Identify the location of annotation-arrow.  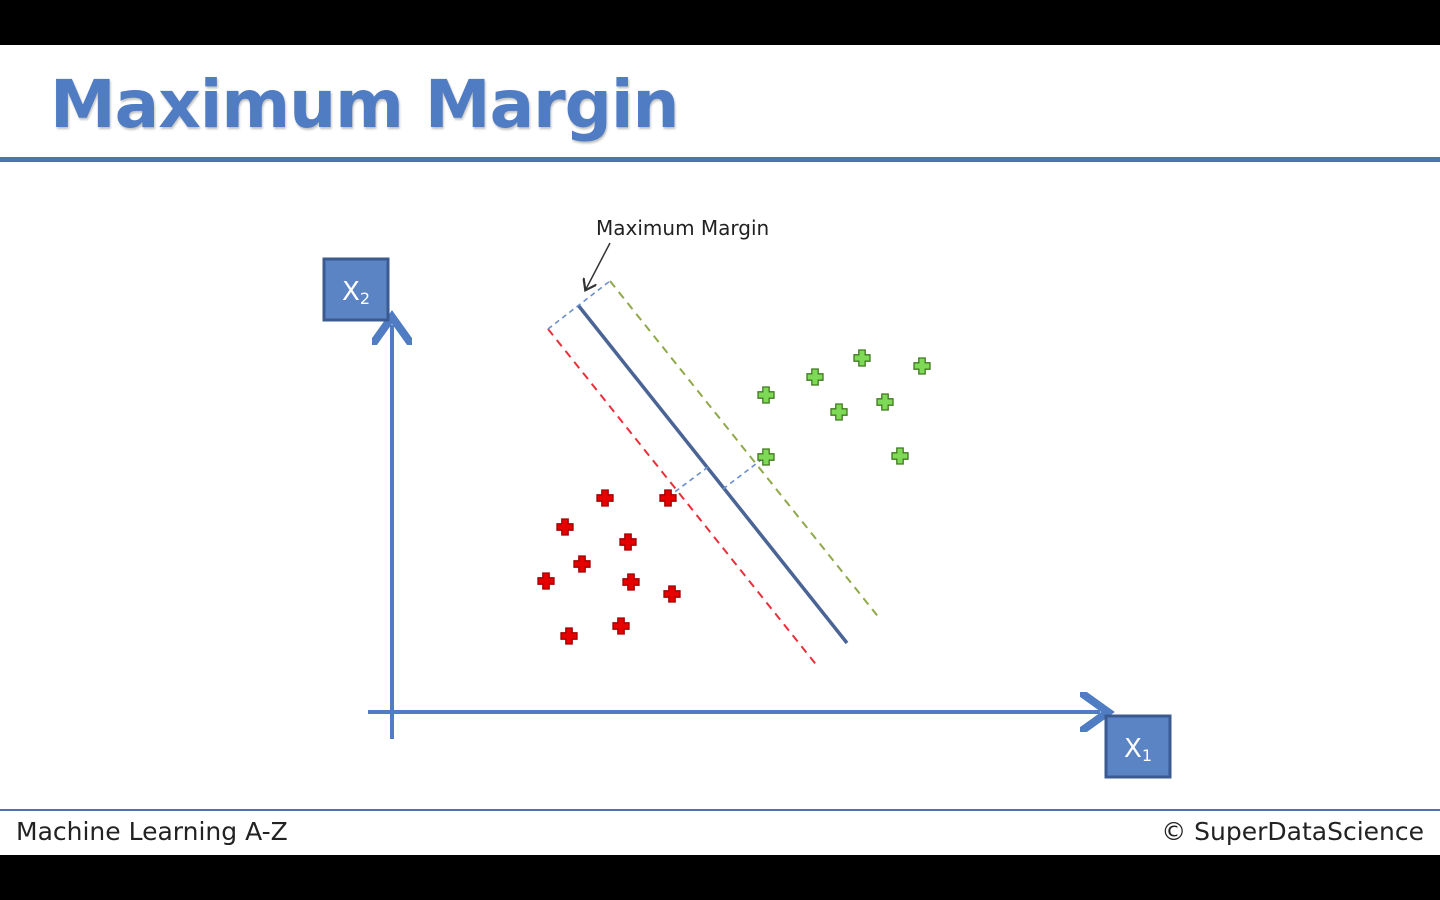
(598, 265).